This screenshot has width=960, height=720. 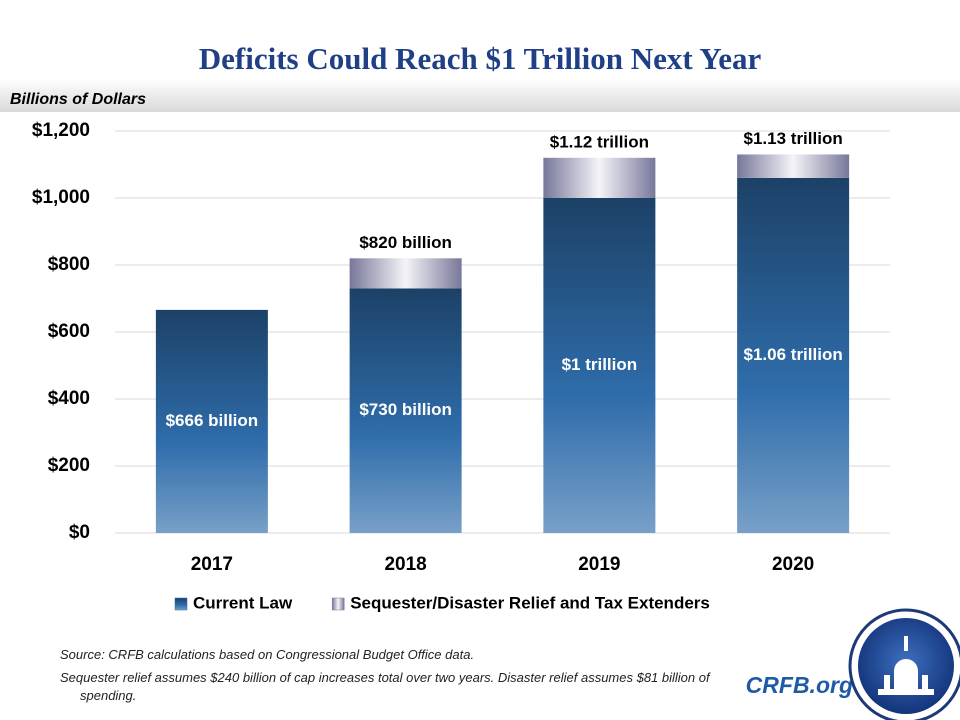 What do you see at coordinates (69, 264) in the screenshot?
I see `y-tick-label: $800` at bounding box center [69, 264].